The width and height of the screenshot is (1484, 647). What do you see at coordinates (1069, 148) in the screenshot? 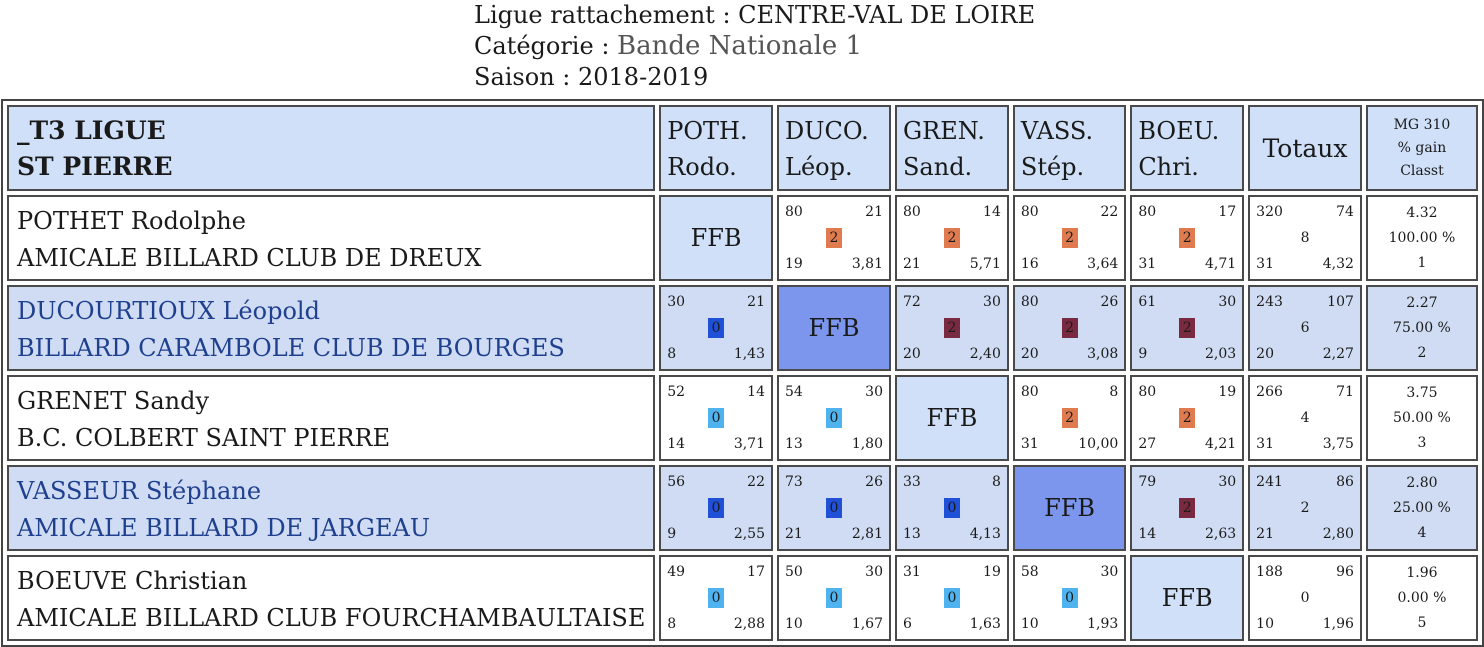
I see `column-header-3: VASS. Stép.` at bounding box center [1069, 148].